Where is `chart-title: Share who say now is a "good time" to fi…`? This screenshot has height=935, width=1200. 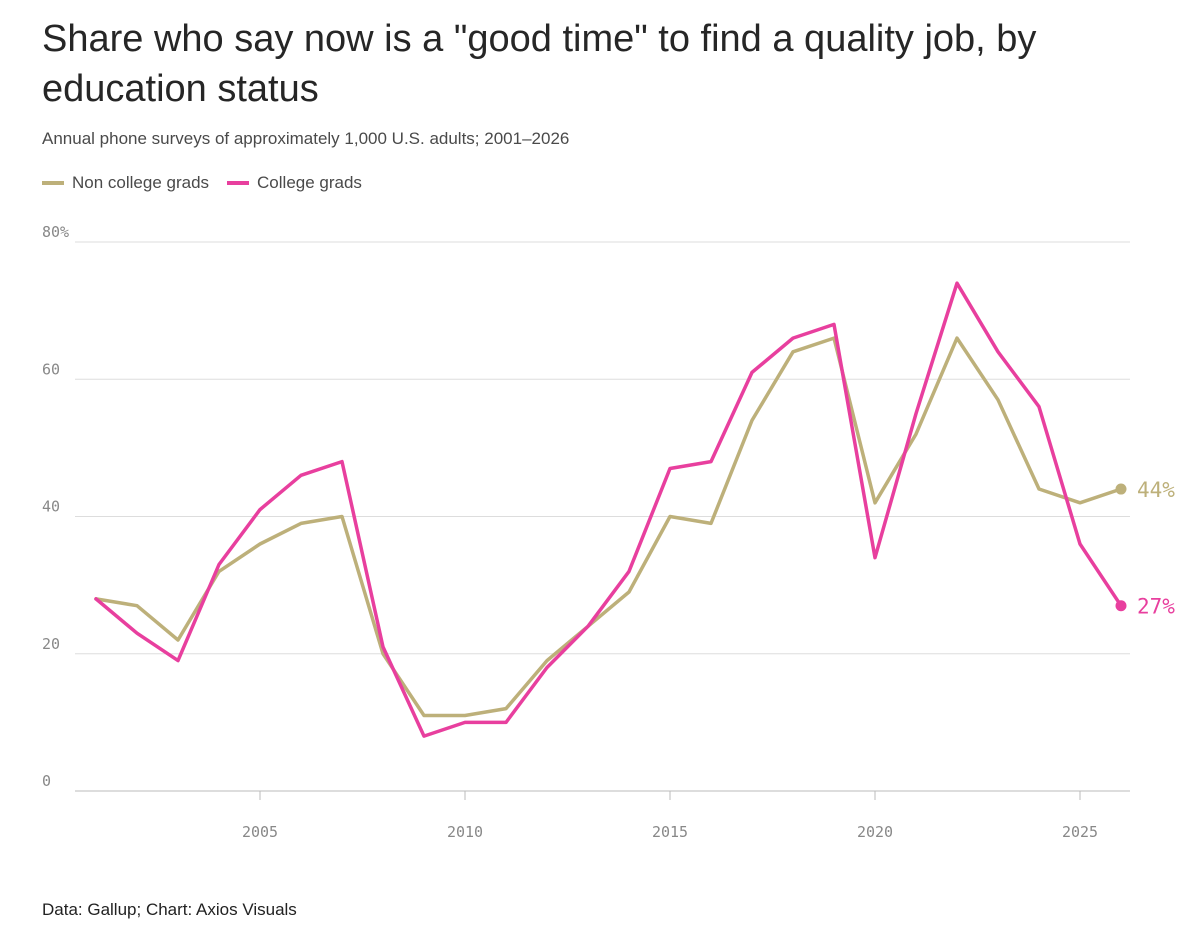
chart-title: Share who say now is a "good time" to fi… is located at coordinates (539, 64).